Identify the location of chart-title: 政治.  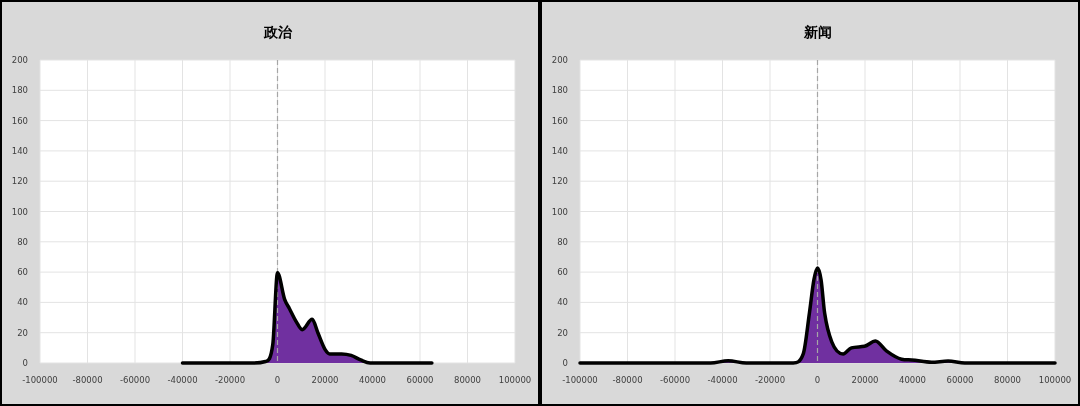
(277, 32).